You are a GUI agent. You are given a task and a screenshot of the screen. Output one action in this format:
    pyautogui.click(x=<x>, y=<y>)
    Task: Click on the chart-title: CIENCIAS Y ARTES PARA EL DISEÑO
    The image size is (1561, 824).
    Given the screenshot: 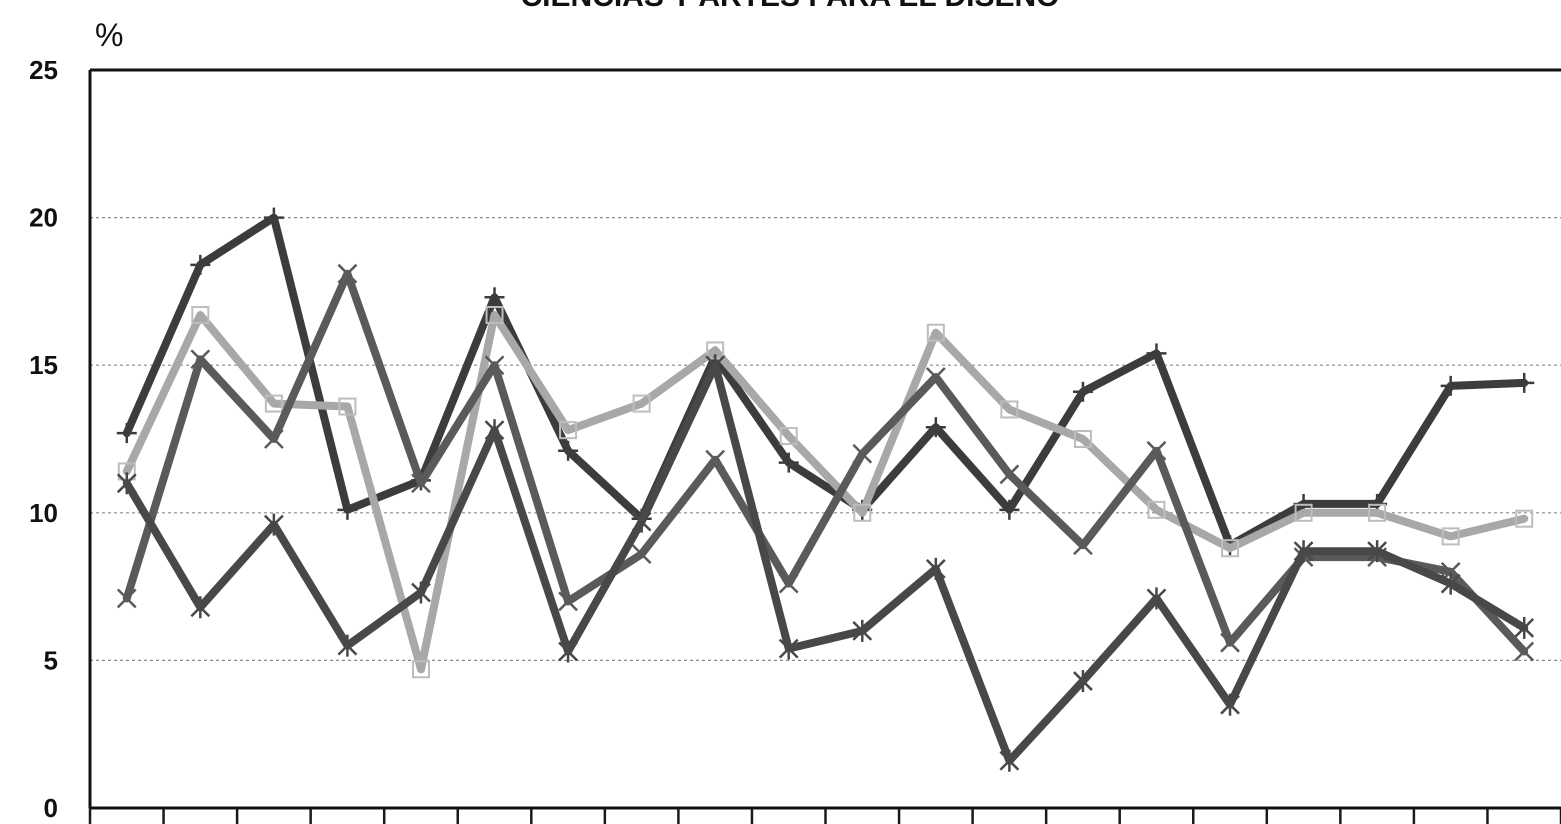 What is the action you would take?
    pyautogui.click(x=790, y=6)
    